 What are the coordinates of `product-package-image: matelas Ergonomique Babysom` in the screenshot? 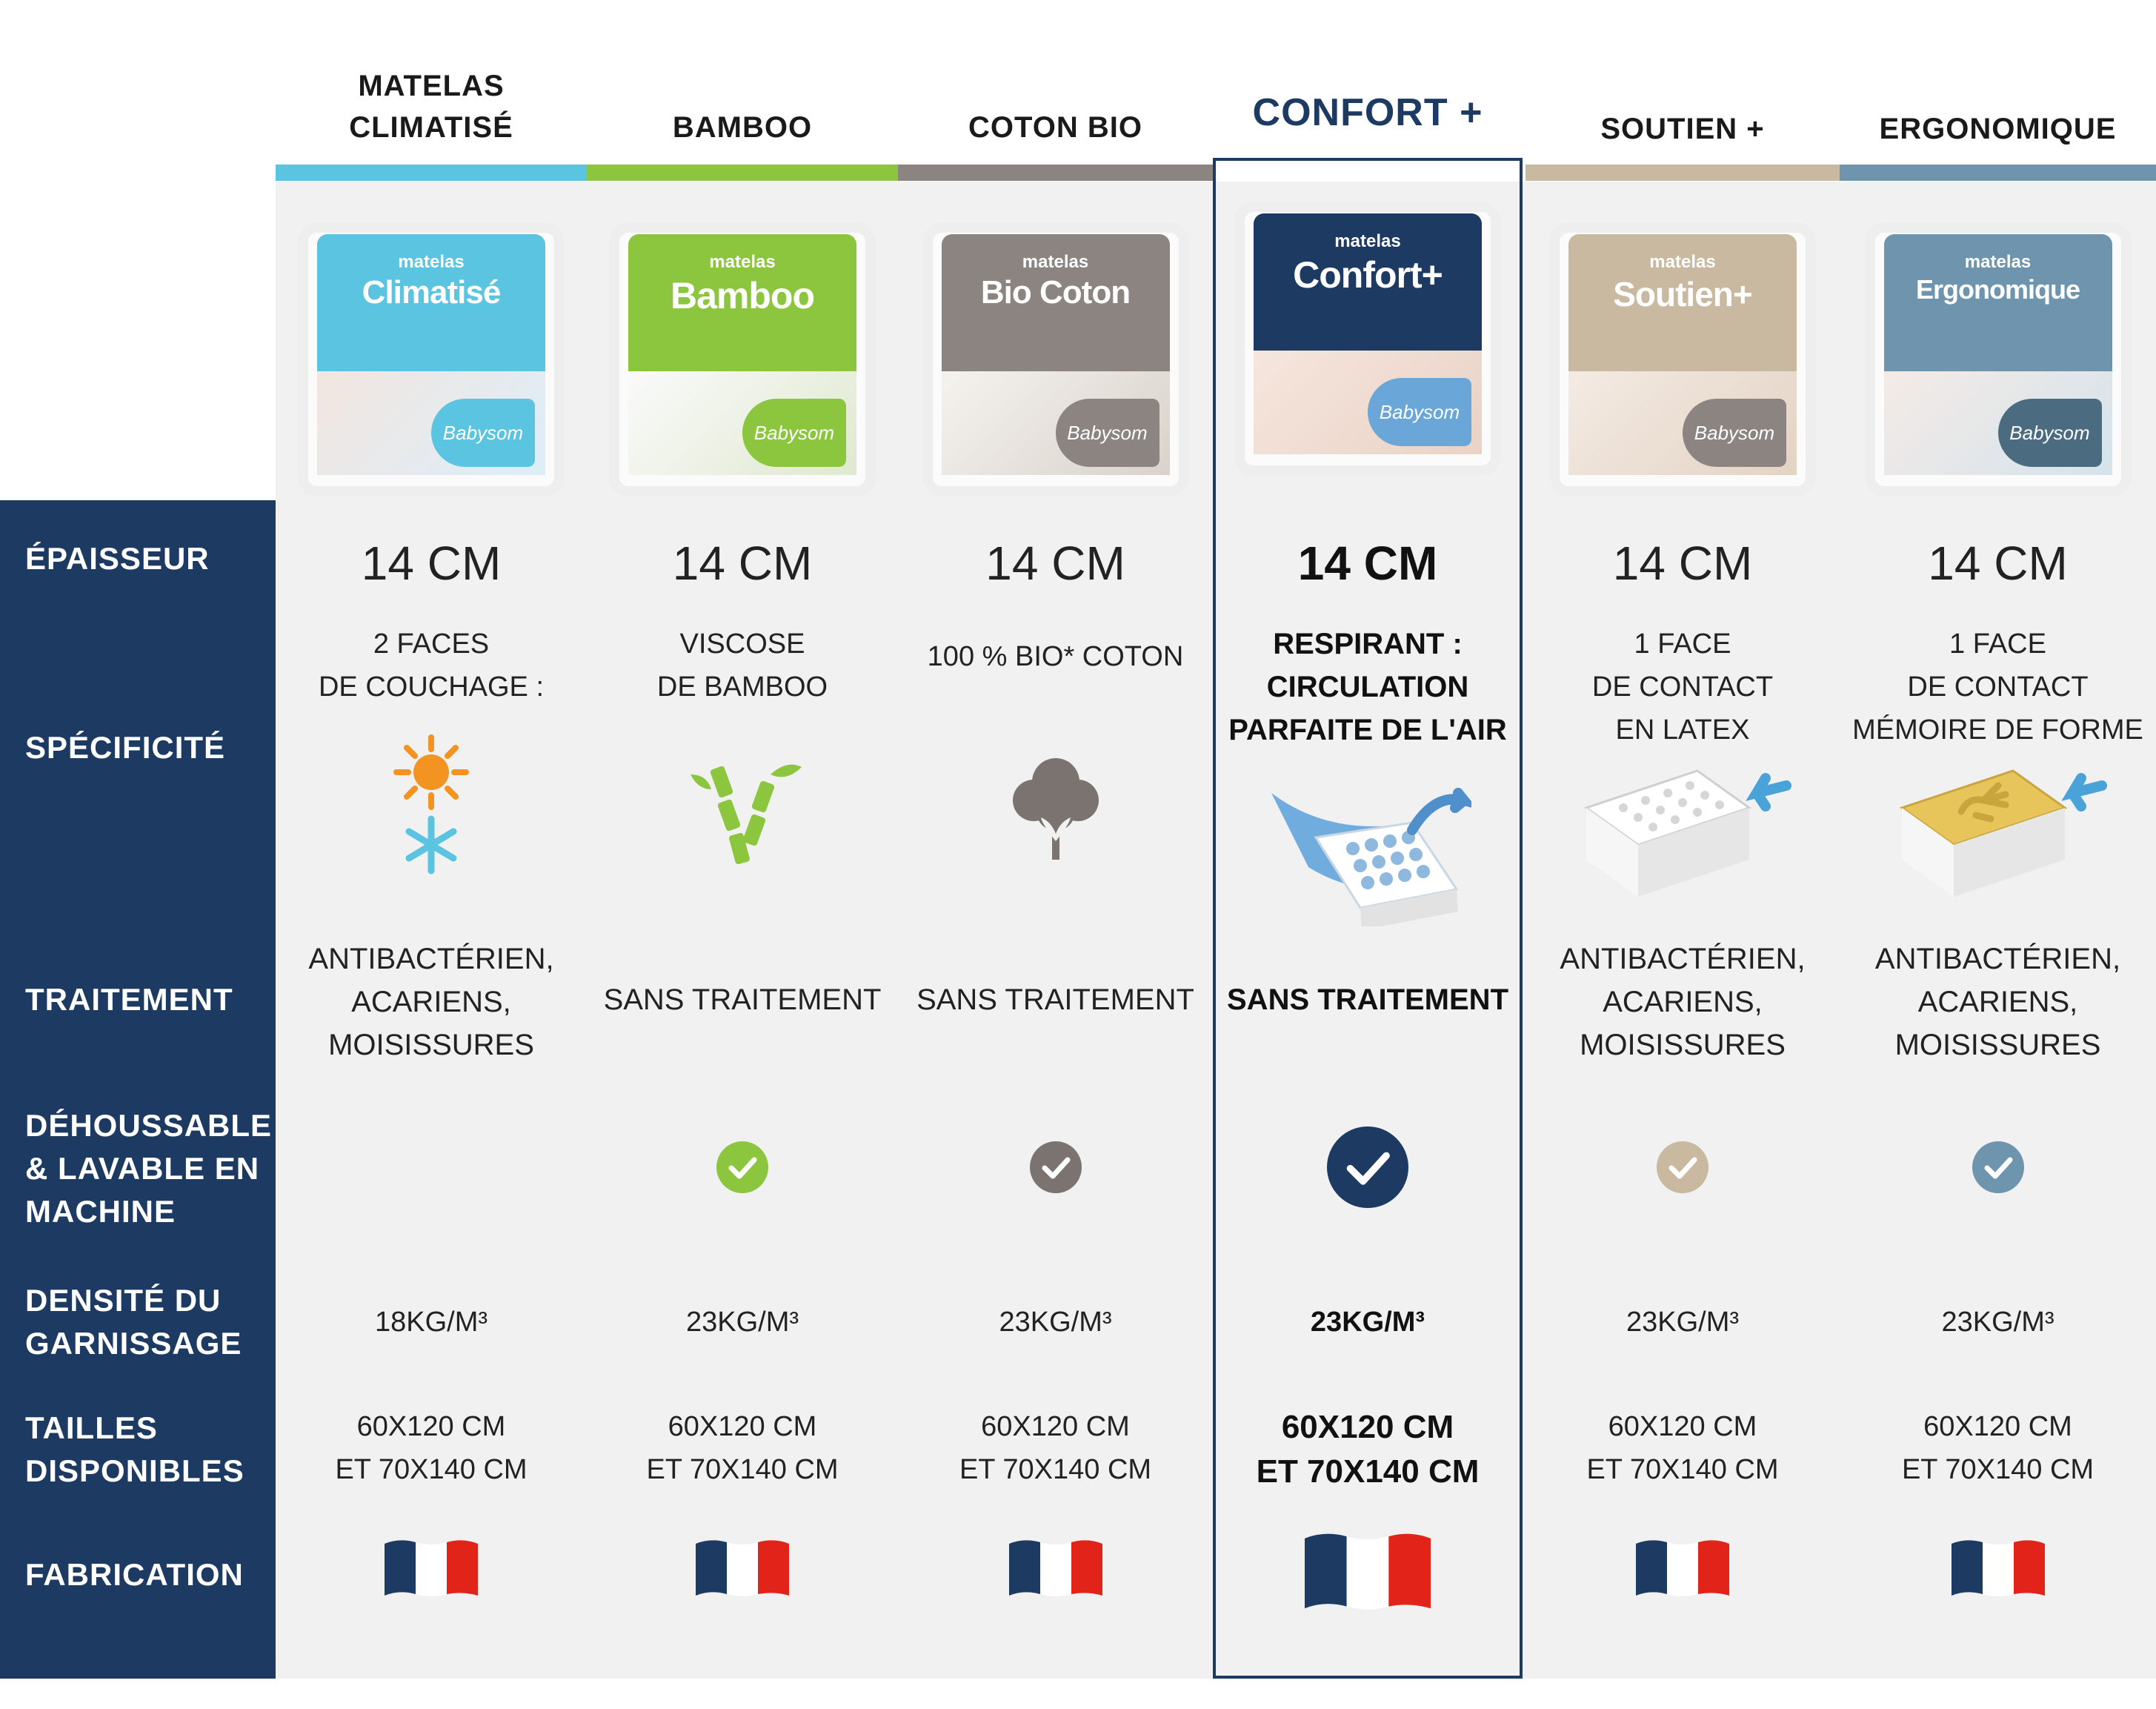 It's located at (1998, 359).